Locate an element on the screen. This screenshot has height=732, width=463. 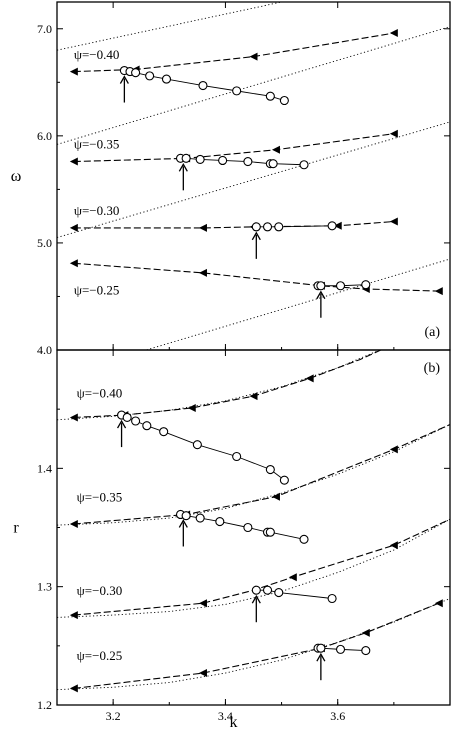
y-tick-label: 4.0 is located at coordinates (44, 350).